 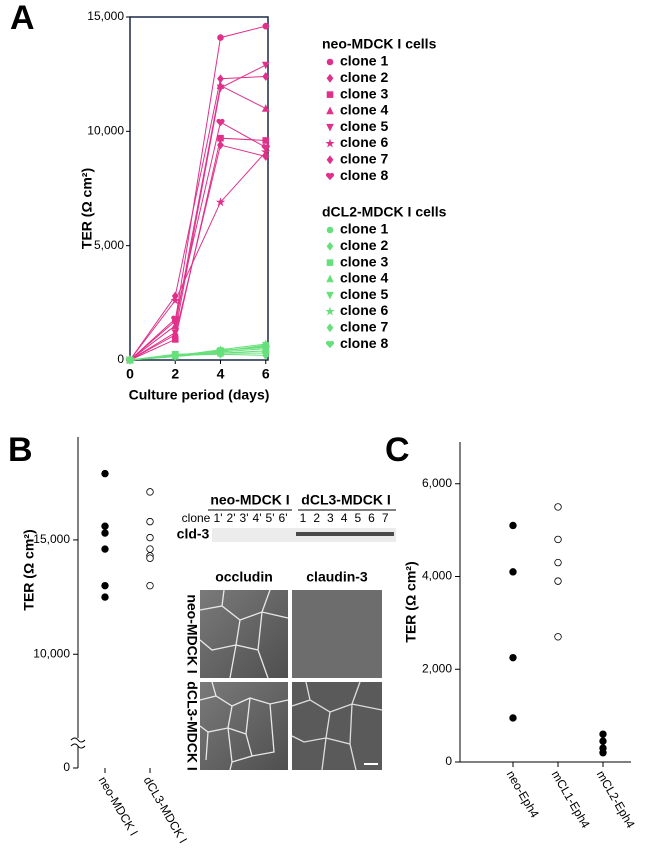 I want to click on micrograph-column-label: occludin, so click(x=244, y=577).